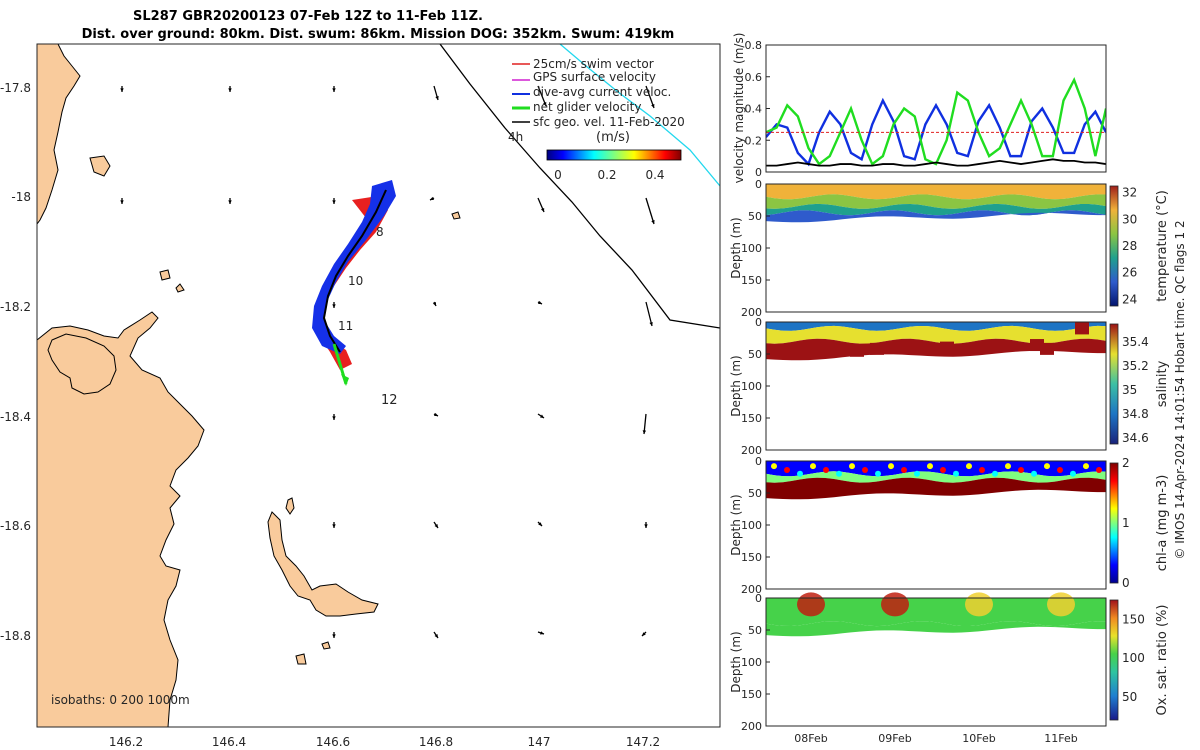 The height and width of the screenshot is (750, 1200). I want to click on legend-geo-velocity: sfc geo. vel. 11-Feb-2020, so click(609, 122).